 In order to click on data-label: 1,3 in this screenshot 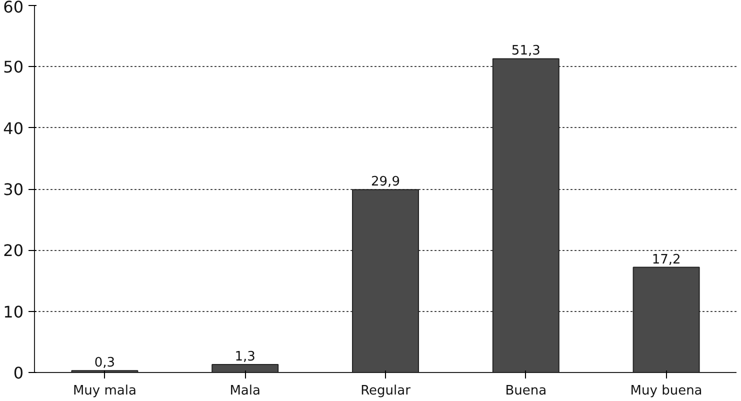, I will do `click(245, 357)`.